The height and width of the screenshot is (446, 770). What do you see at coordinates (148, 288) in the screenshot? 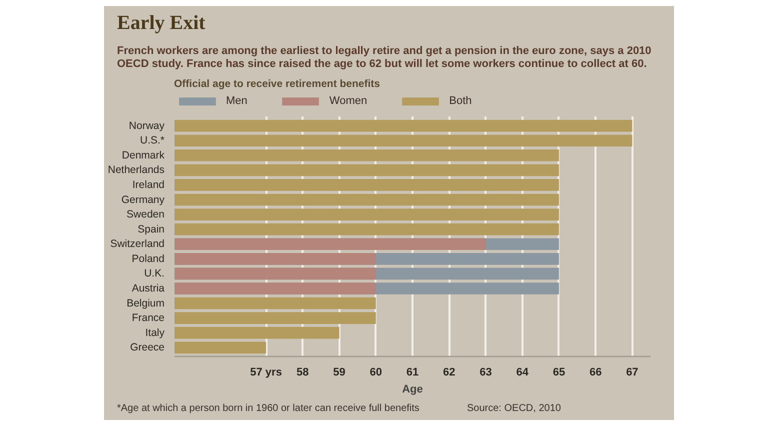
I see `y-tick-label: Austria` at bounding box center [148, 288].